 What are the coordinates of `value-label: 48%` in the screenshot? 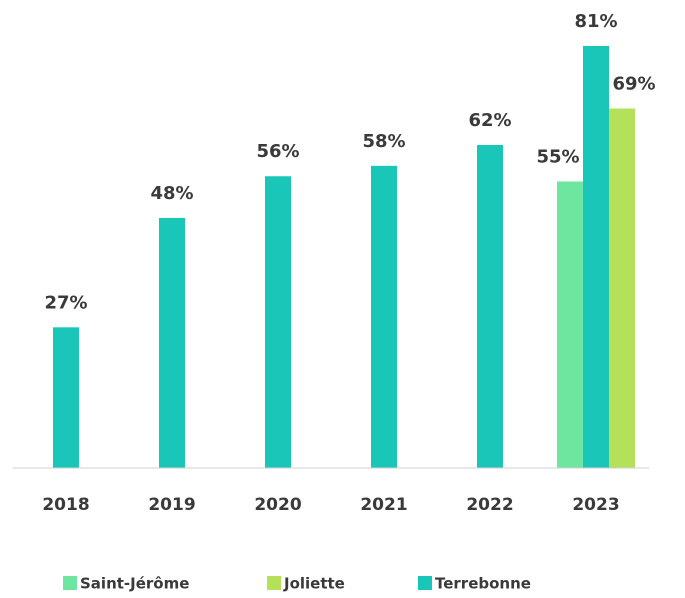 It's located at (171, 193).